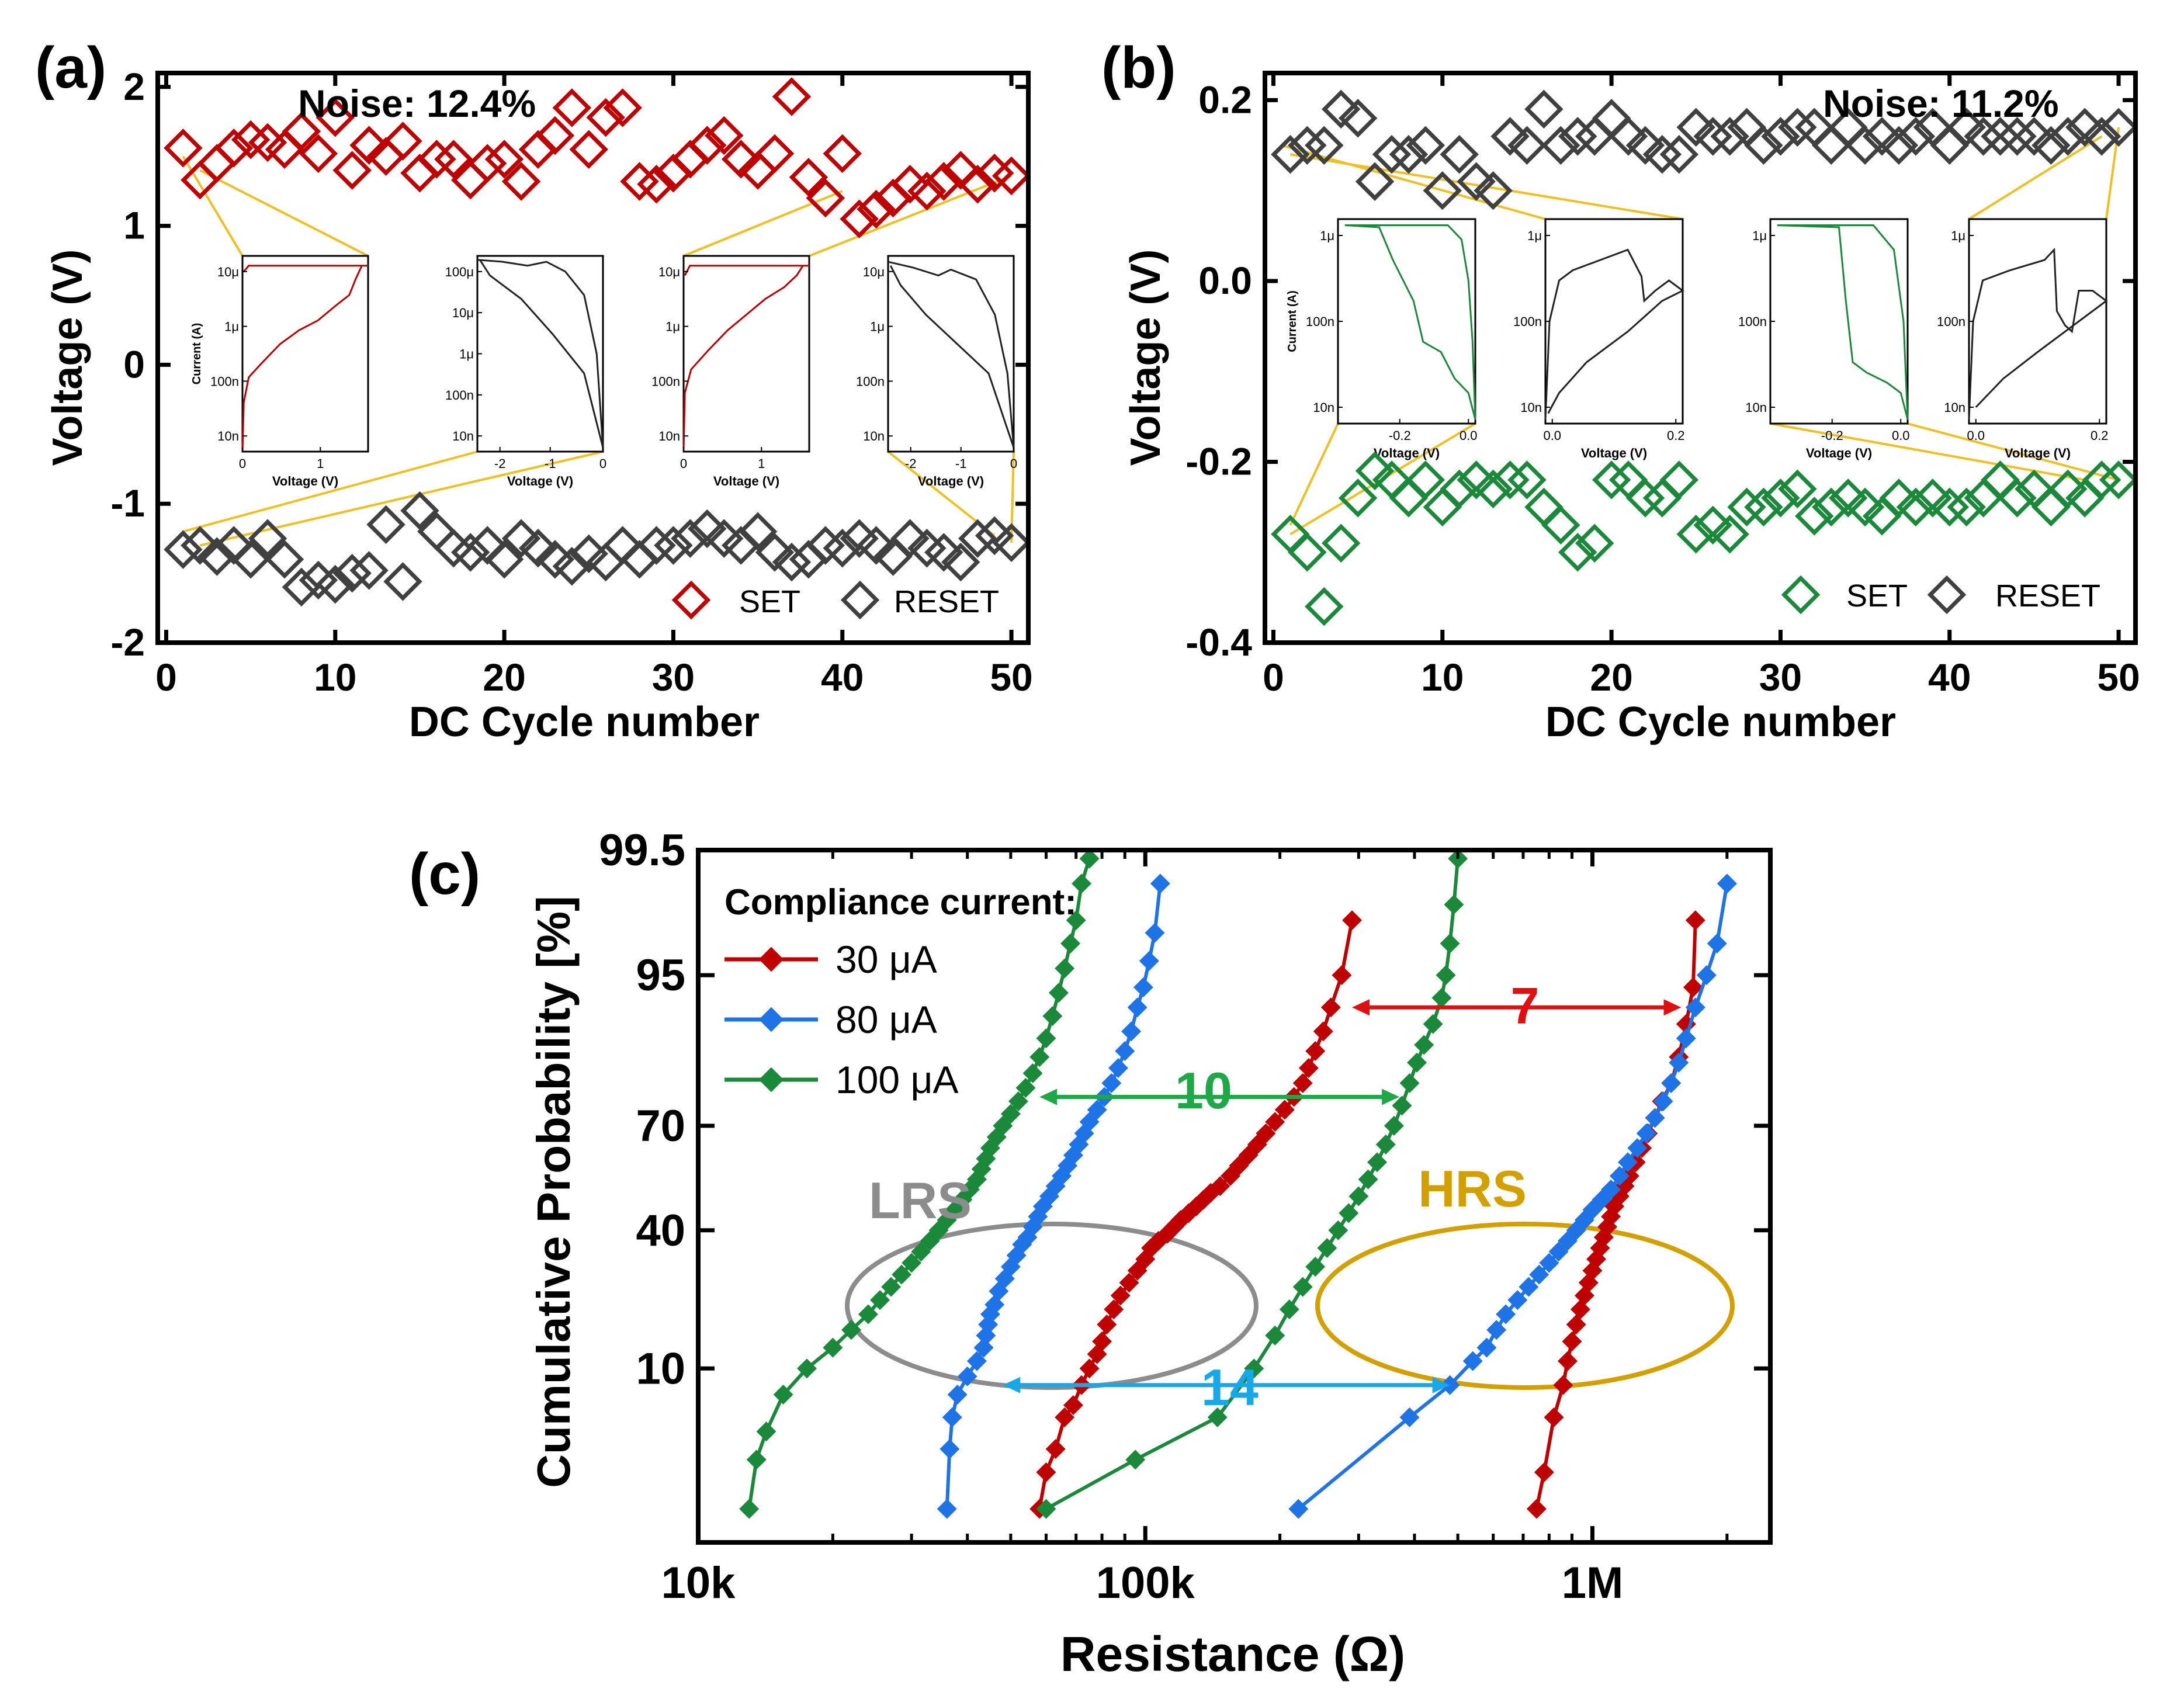 Image resolution: width=2184 pixels, height=1706 pixels. Describe the element at coordinates (683, 463) in the screenshot. I see `inset-x-tick-label: 0` at that location.